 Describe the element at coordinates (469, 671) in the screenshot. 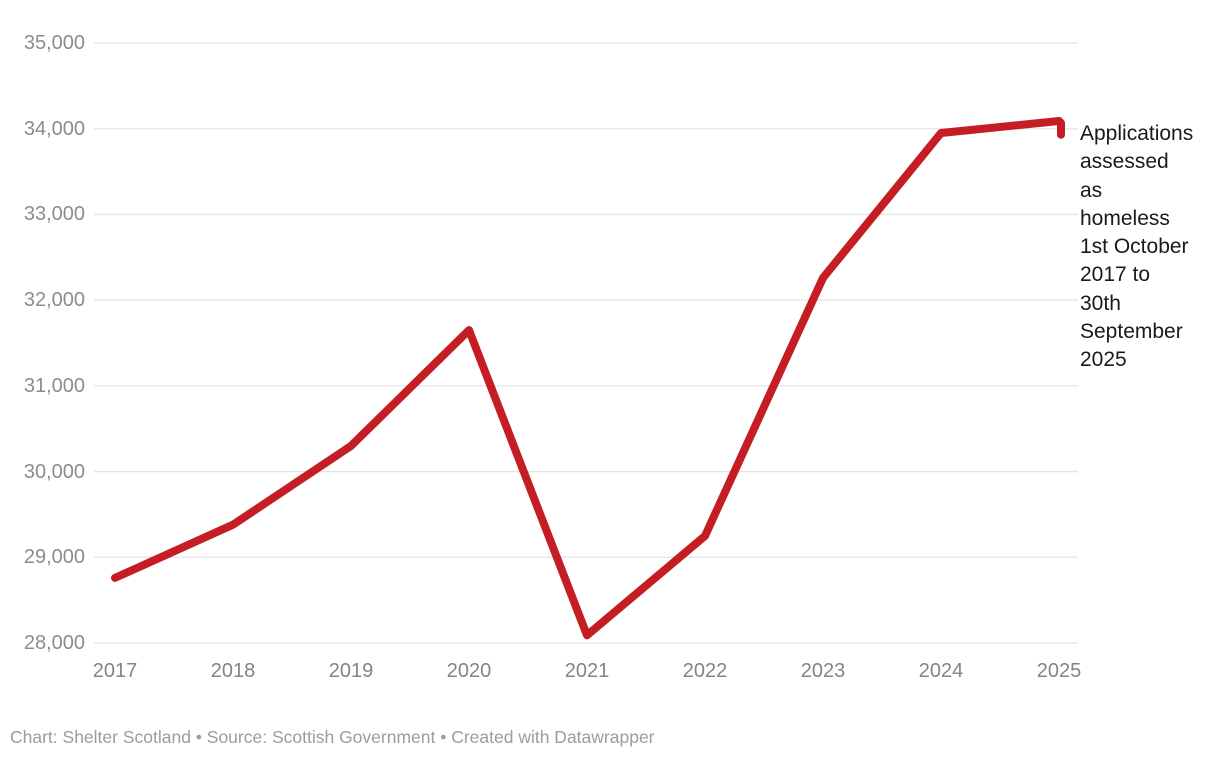

I see `x-axis-tick-label: 2020` at that location.